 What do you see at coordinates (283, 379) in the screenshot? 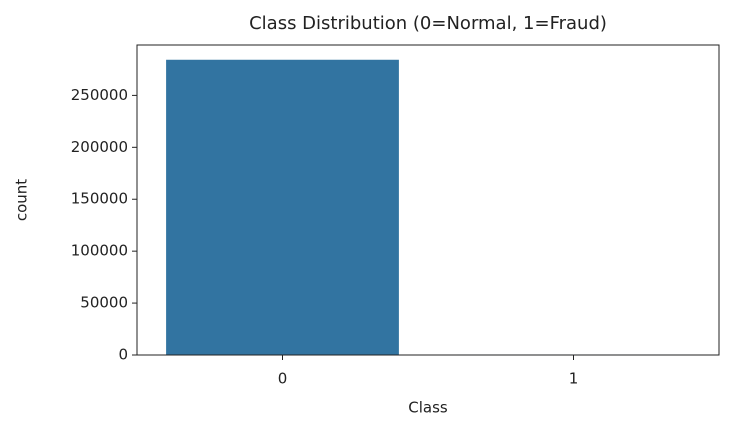
I see `x-tick-label: 0` at bounding box center [283, 379].